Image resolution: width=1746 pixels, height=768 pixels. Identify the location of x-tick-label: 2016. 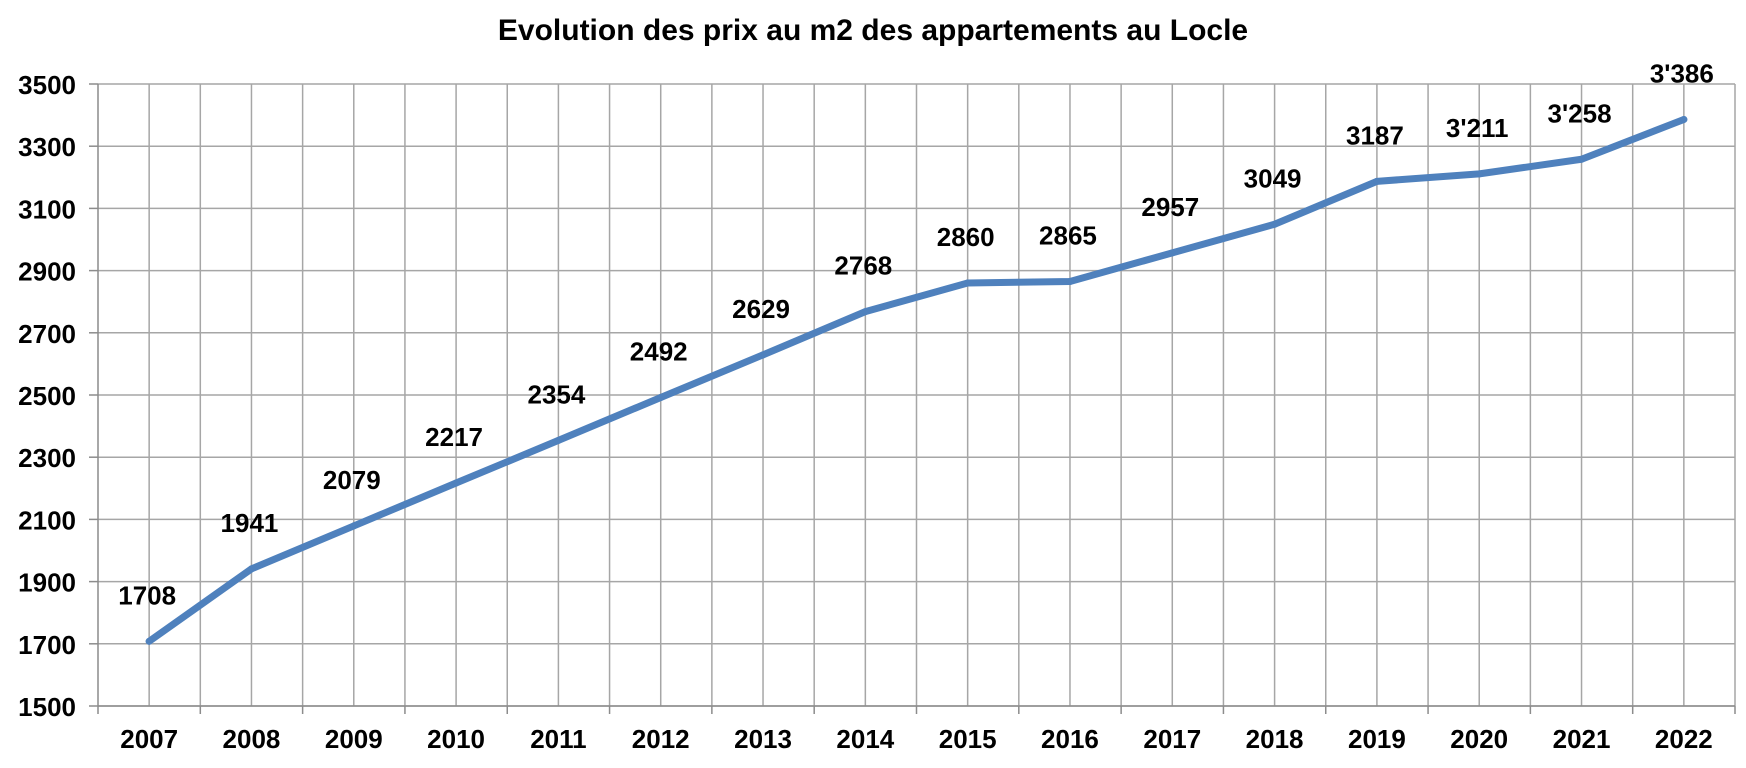
(1070, 739).